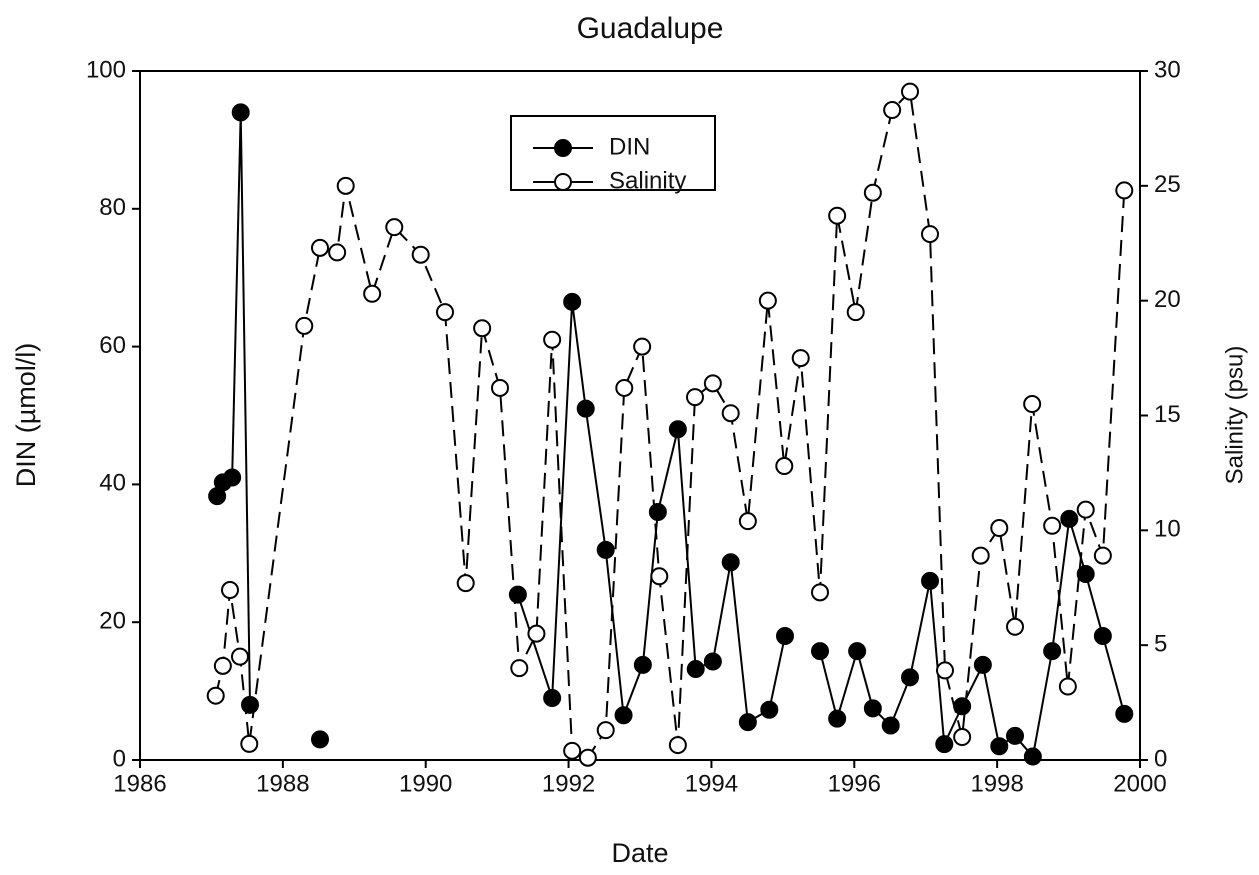 The image size is (1259, 875). What do you see at coordinates (647, 180) in the screenshot?
I see `legend-label: Salinity` at bounding box center [647, 180].